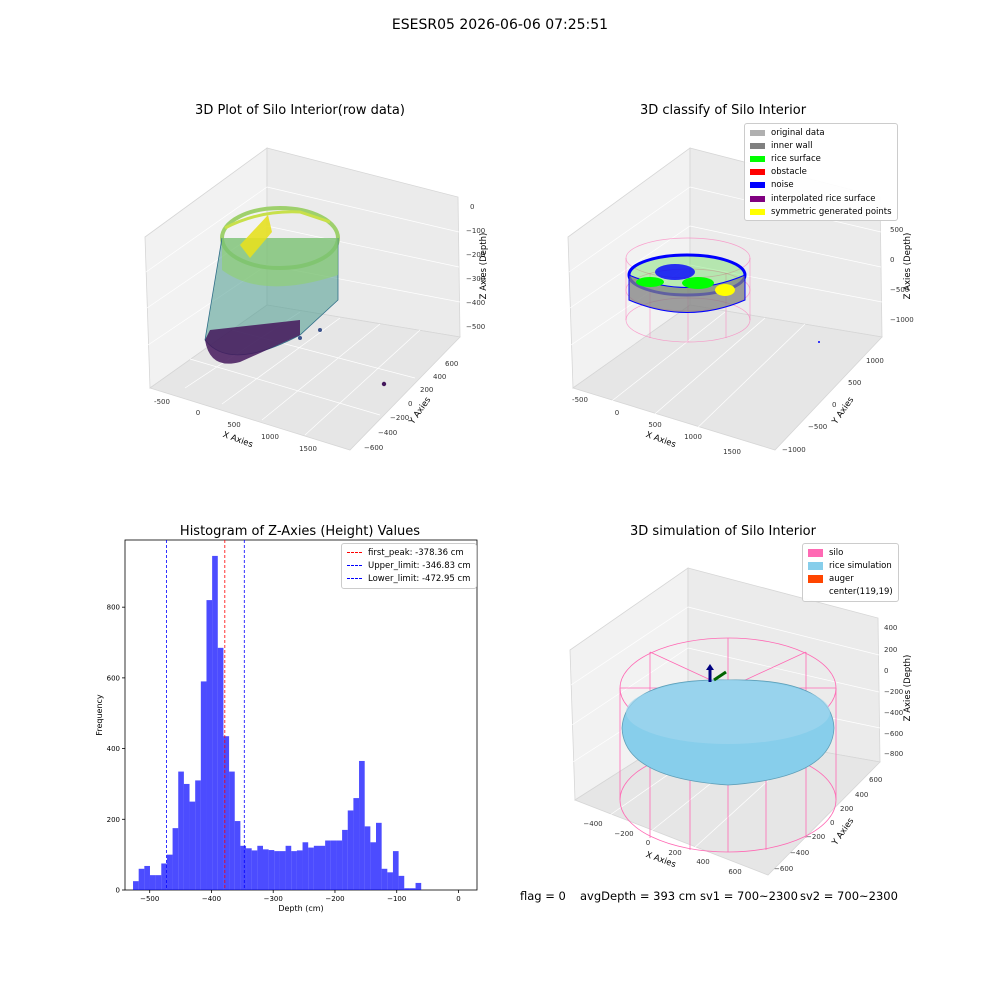 This screenshot has width=1000, height=1000. What do you see at coordinates (113, 678) in the screenshot?
I see `histogram-ytick-label: 600` at bounding box center [113, 678].